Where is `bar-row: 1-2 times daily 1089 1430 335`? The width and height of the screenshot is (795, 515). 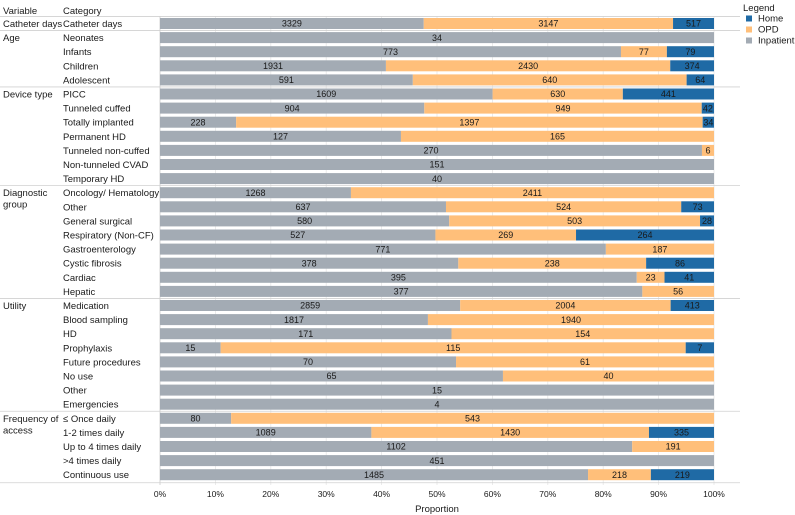
bar-row: 1-2 times daily 1089 1430 335 is located at coordinates (388, 432).